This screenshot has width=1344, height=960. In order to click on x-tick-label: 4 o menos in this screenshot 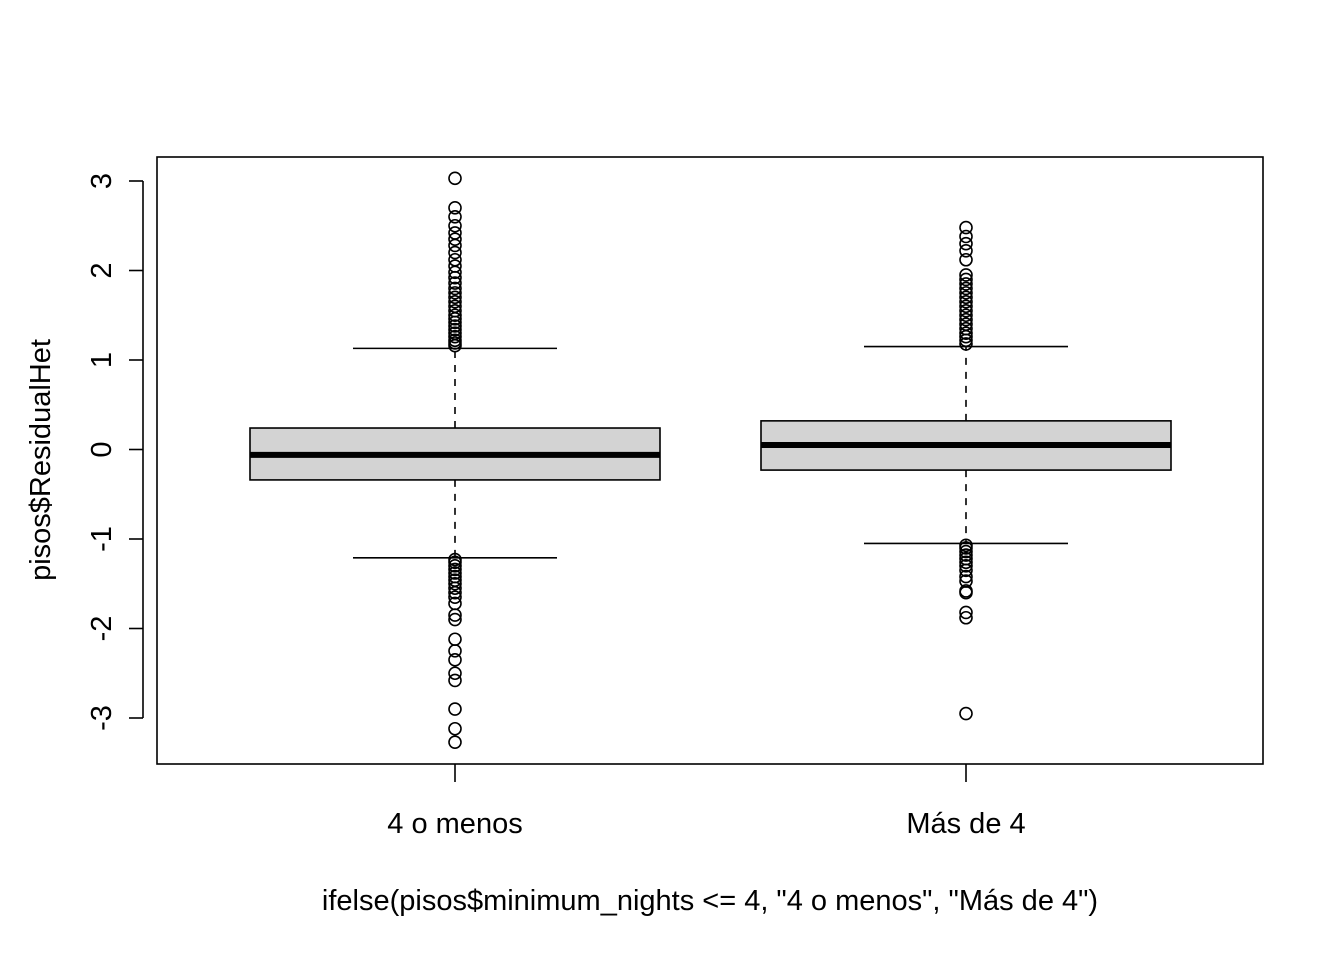, I will do `click(454, 824)`.